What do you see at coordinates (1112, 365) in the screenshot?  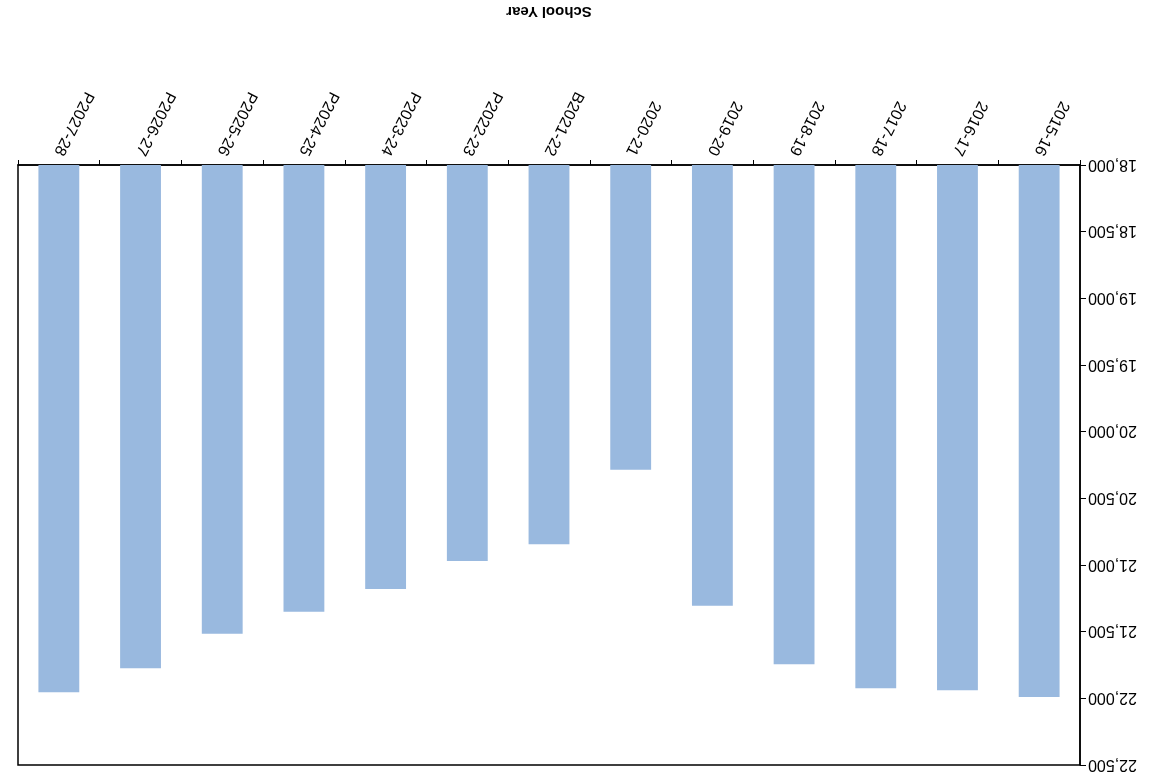 I see `y-tick-label: 19,500` at bounding box center [1112, 365].